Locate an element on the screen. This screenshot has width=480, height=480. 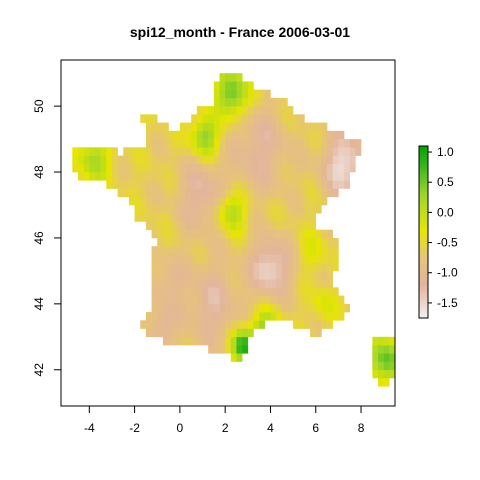
x-axis-tick-label: 8 is located at coordinates (361, 428).